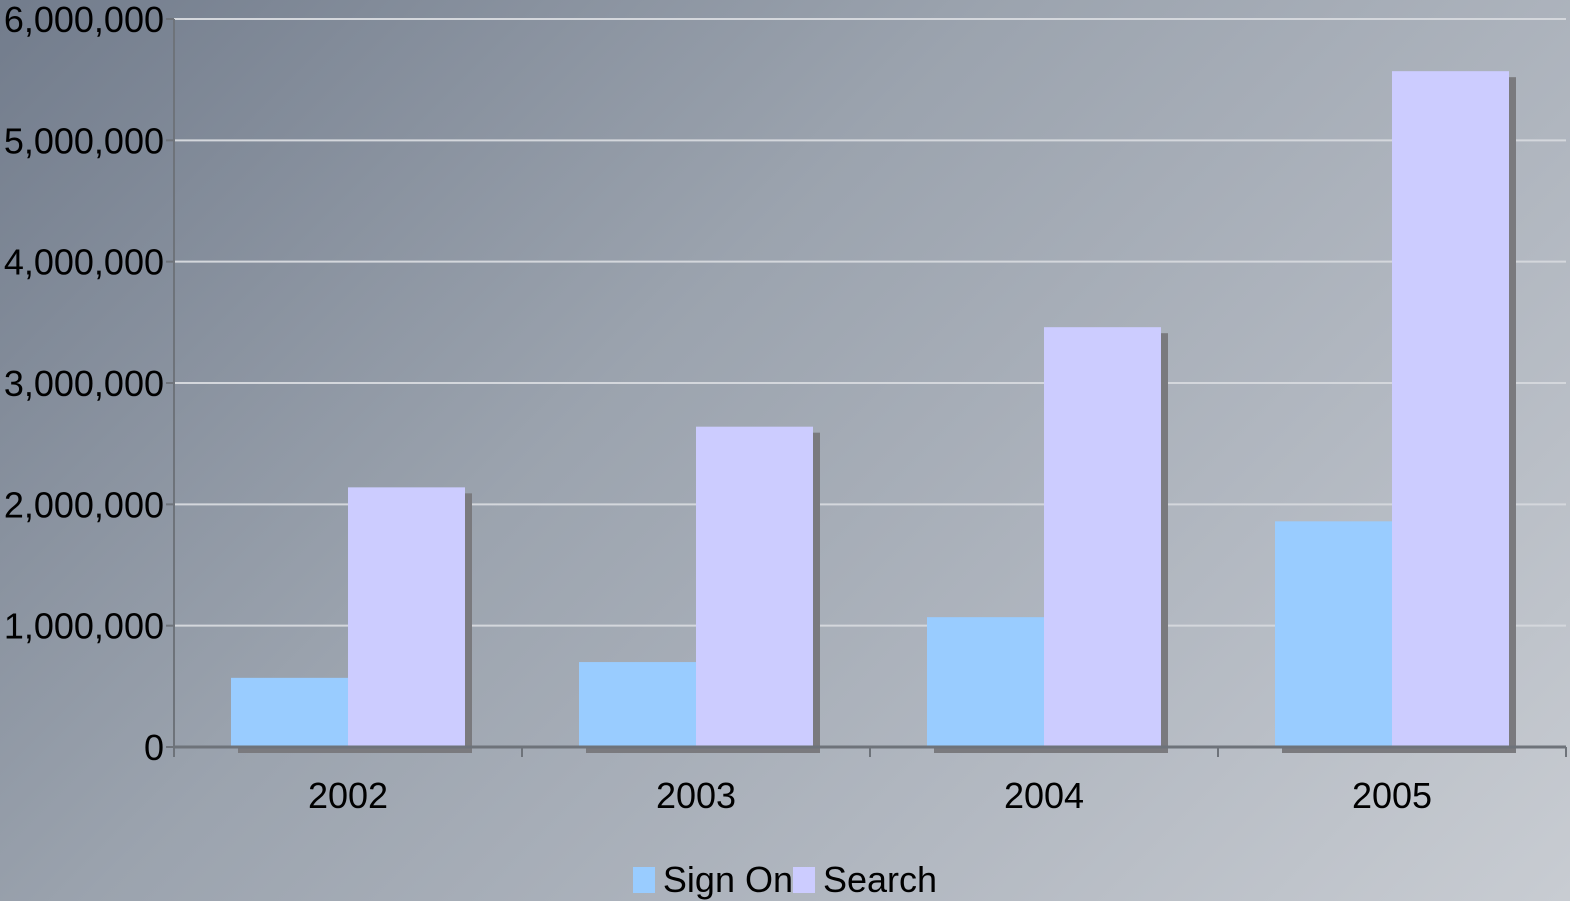 Image resolution: width=1570 pixels, height=901 pixels. What do you see at coordinates (727, 879) in the screenshot?
I see `legend-label-sign-on: Sign On` at bounding box center [727, 879].